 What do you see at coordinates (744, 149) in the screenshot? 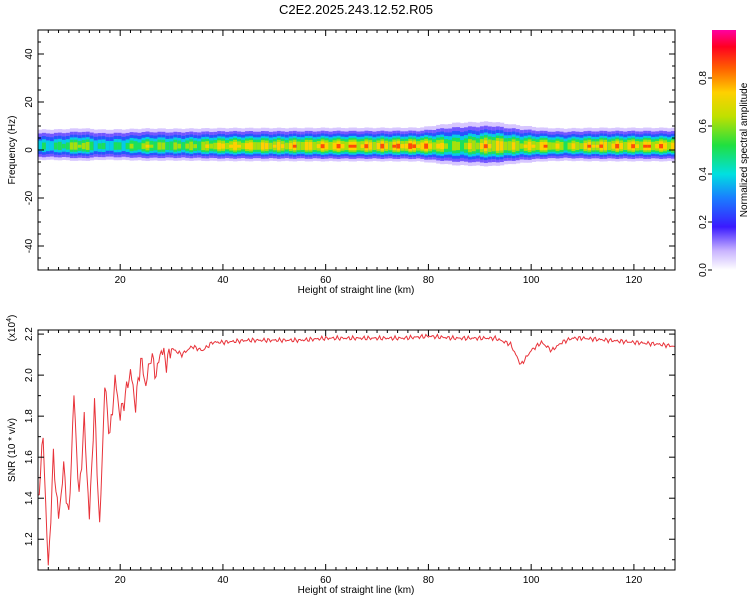
I see `colorbar-label: Normalized spectral amplitude` at bounding box center [744, 149].